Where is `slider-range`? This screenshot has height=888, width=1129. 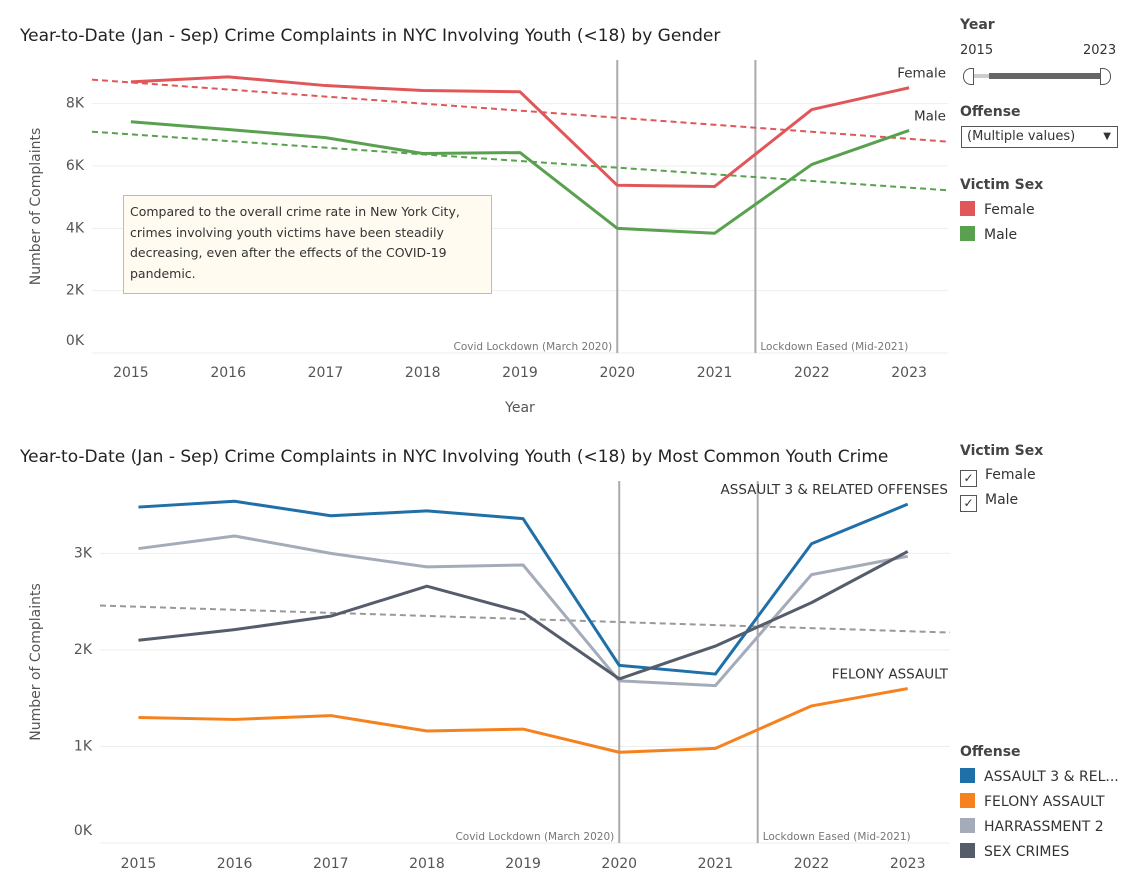
slider-range is located at coordinates (1045, 76).